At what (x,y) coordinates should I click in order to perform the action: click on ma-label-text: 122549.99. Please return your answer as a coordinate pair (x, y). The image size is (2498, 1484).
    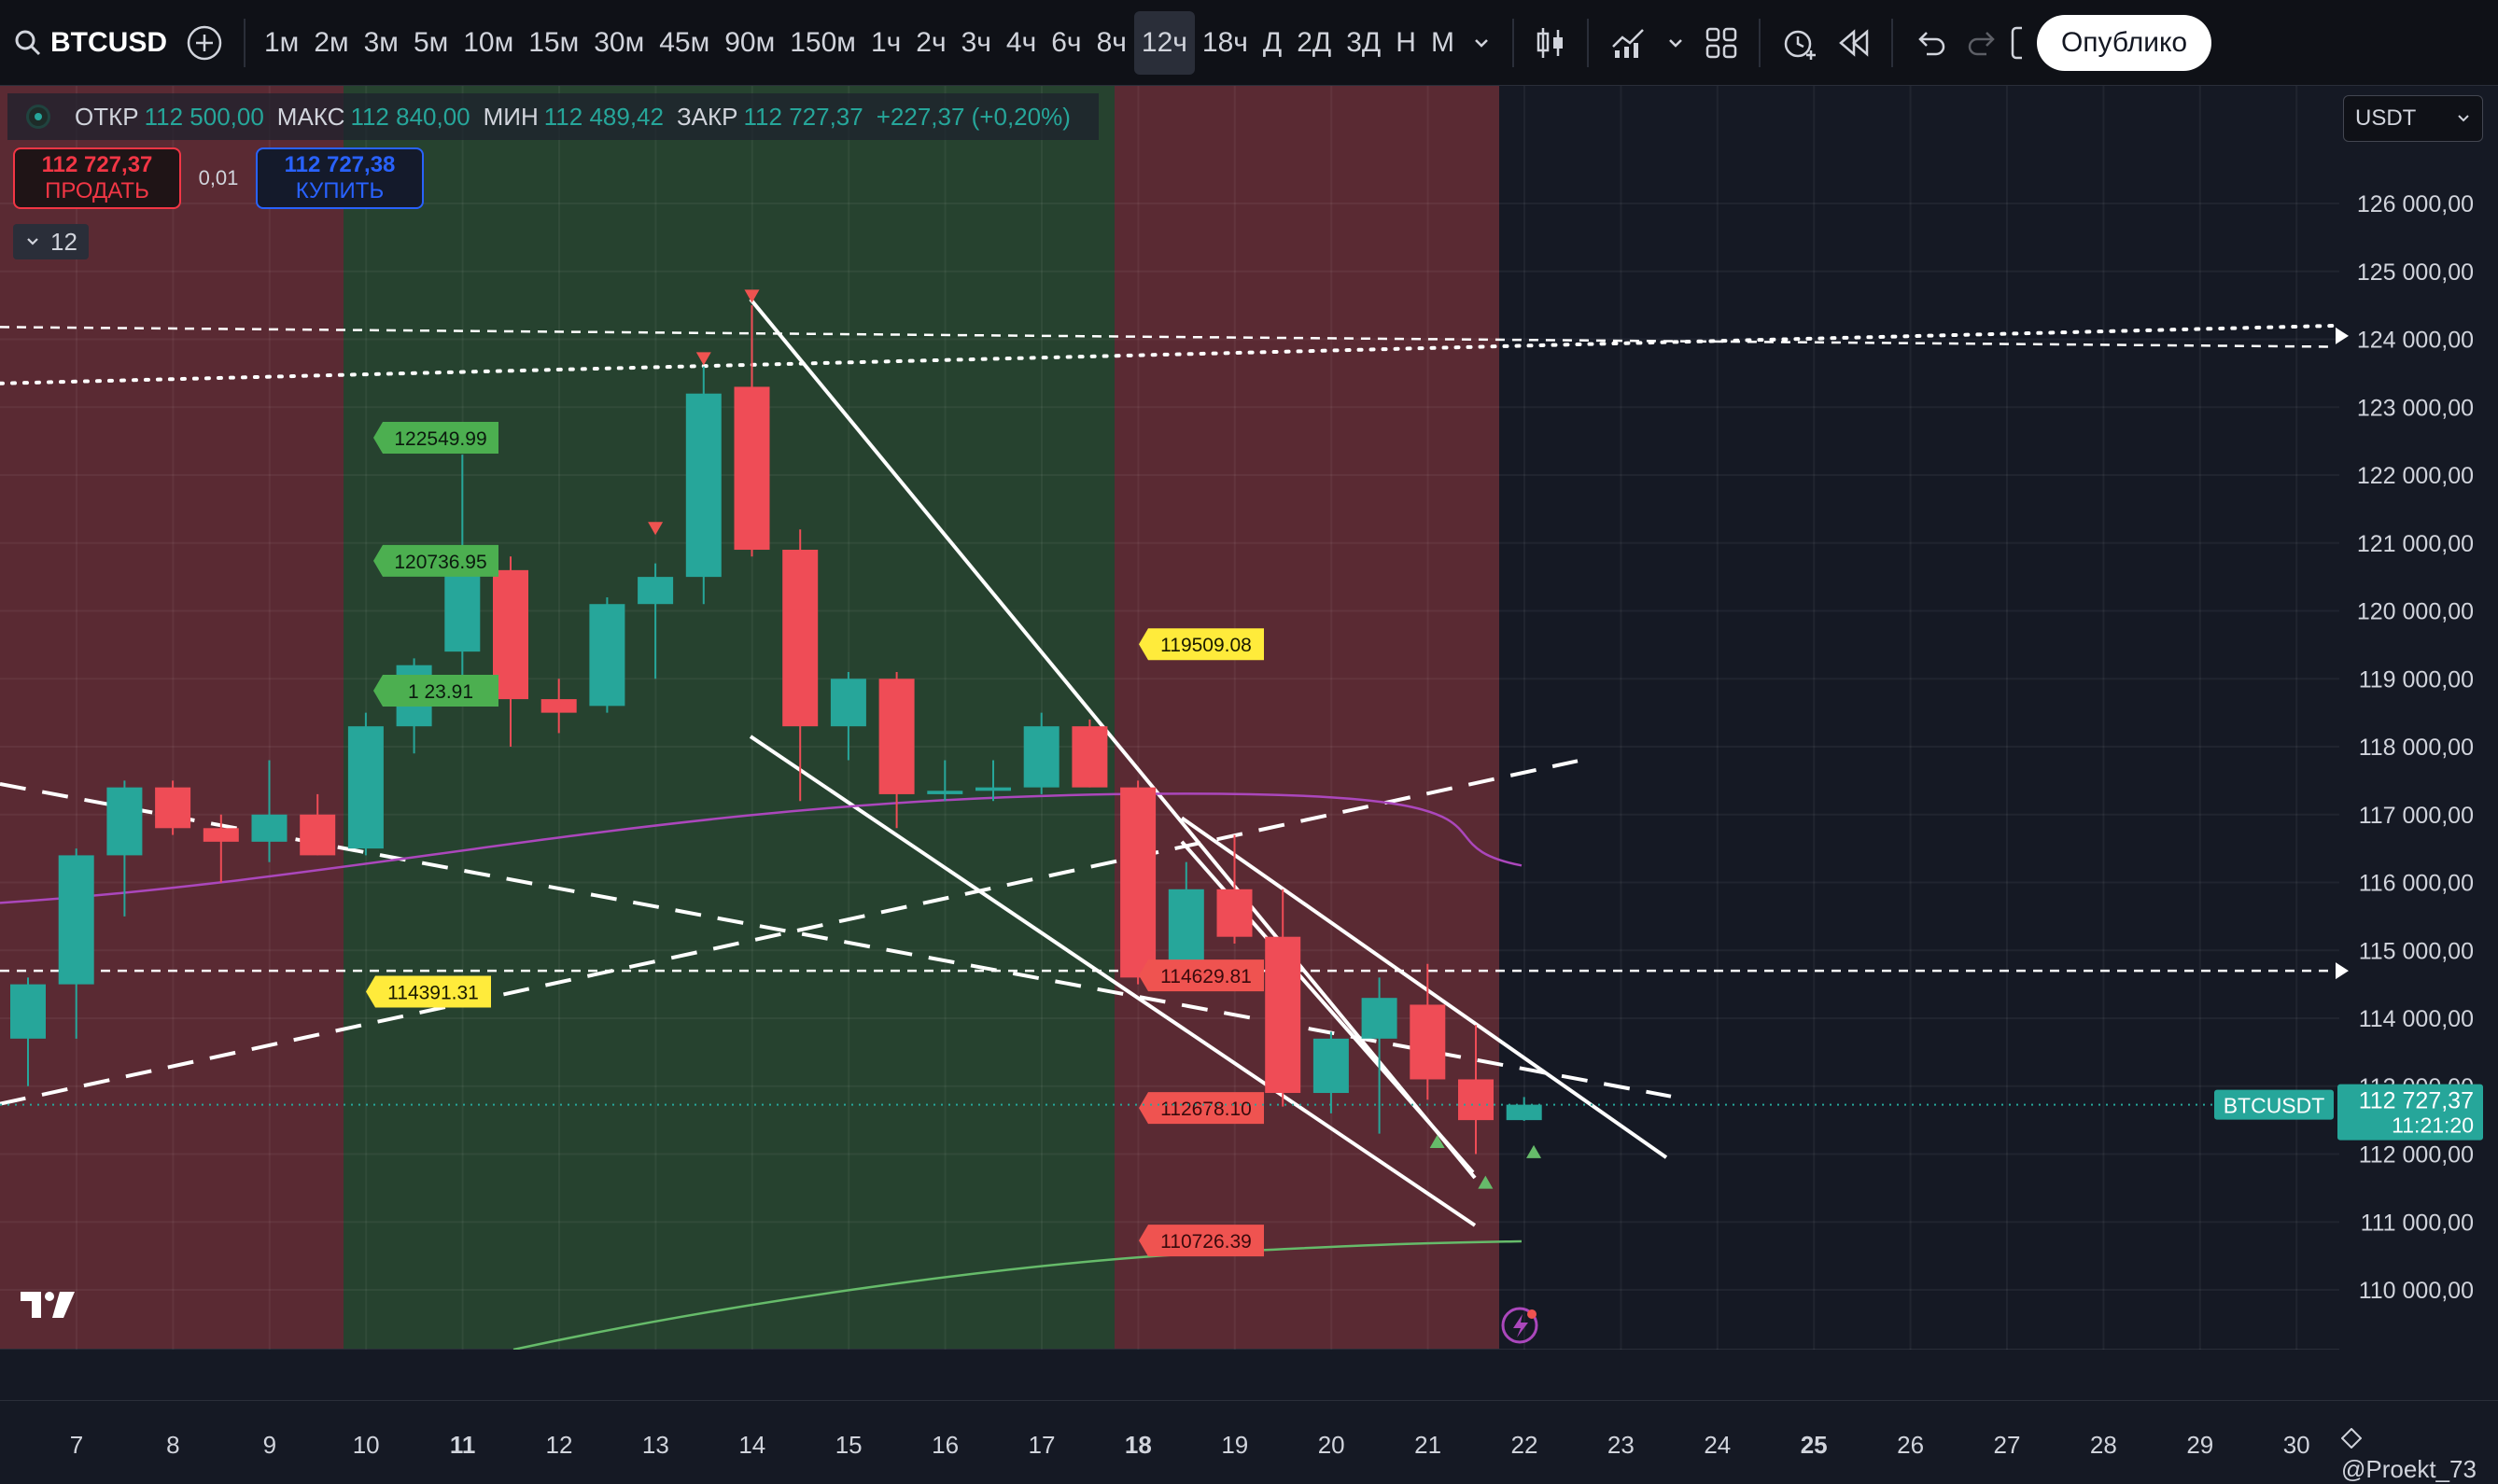
    Looking at the image, I should click on (440, 439).